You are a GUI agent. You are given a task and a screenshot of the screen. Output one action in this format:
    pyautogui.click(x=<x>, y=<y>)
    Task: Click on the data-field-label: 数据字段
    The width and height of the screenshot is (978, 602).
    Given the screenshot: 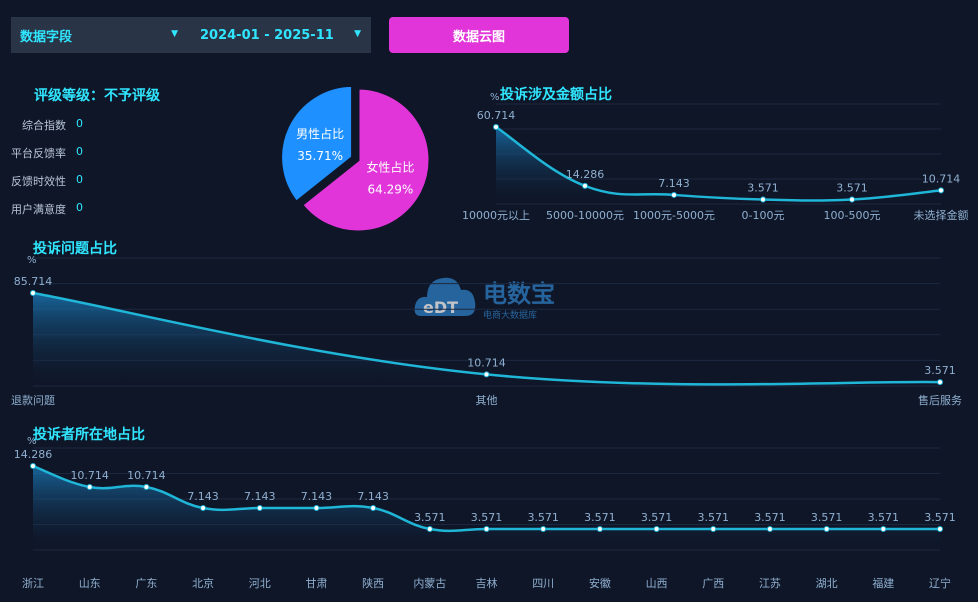 What is the action you would take?
    pyautogui.click(x=46, y=37)
    